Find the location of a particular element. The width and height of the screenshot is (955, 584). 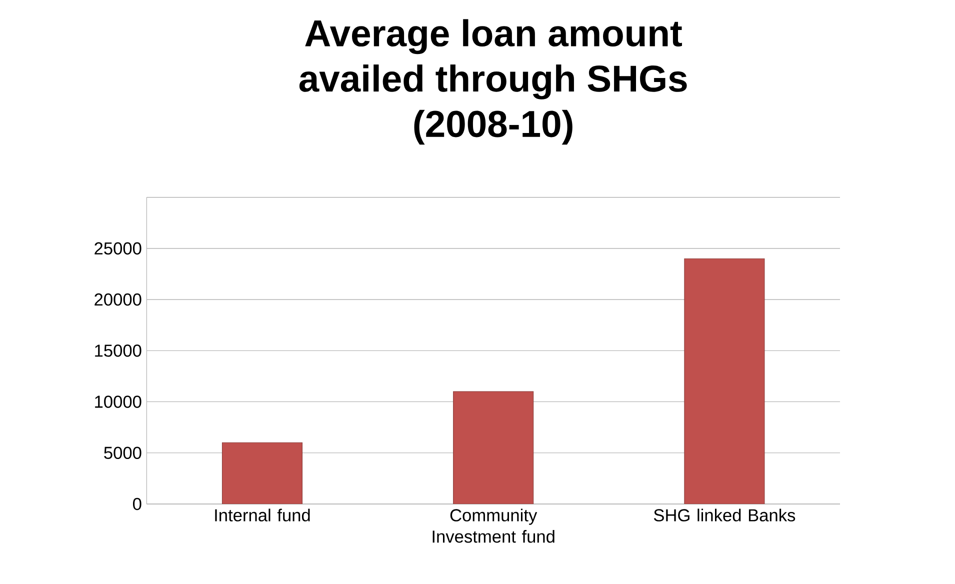

x-tick-label: SHG linked Banks is located at coordinates (725, 515).